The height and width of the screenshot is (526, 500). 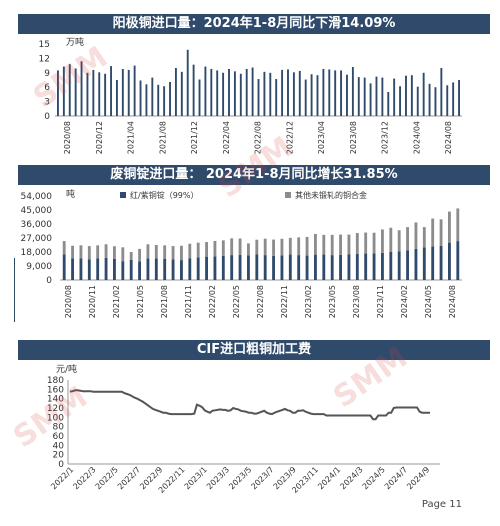 I want to click on x-tick-label: 2020/08, so click(x=67, y=137).